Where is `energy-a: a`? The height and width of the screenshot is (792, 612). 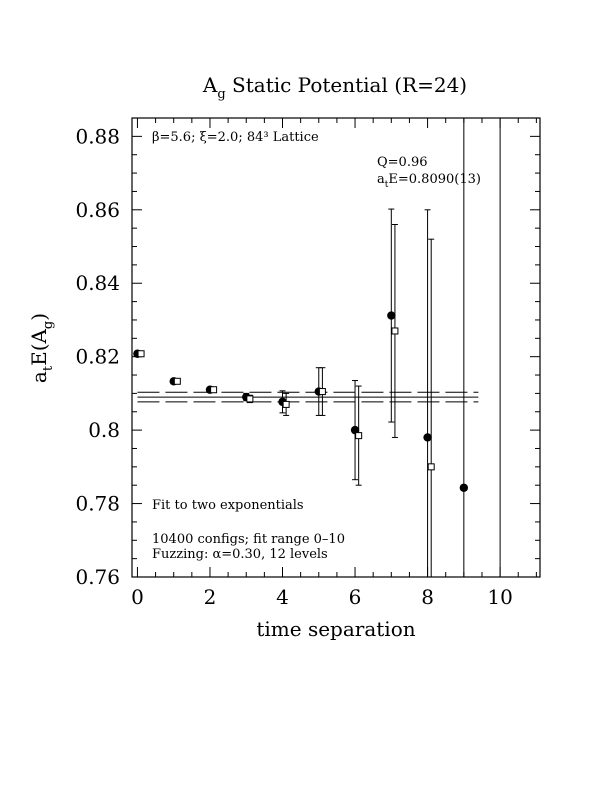
energy-a: a is located at coordinates (381, 179).